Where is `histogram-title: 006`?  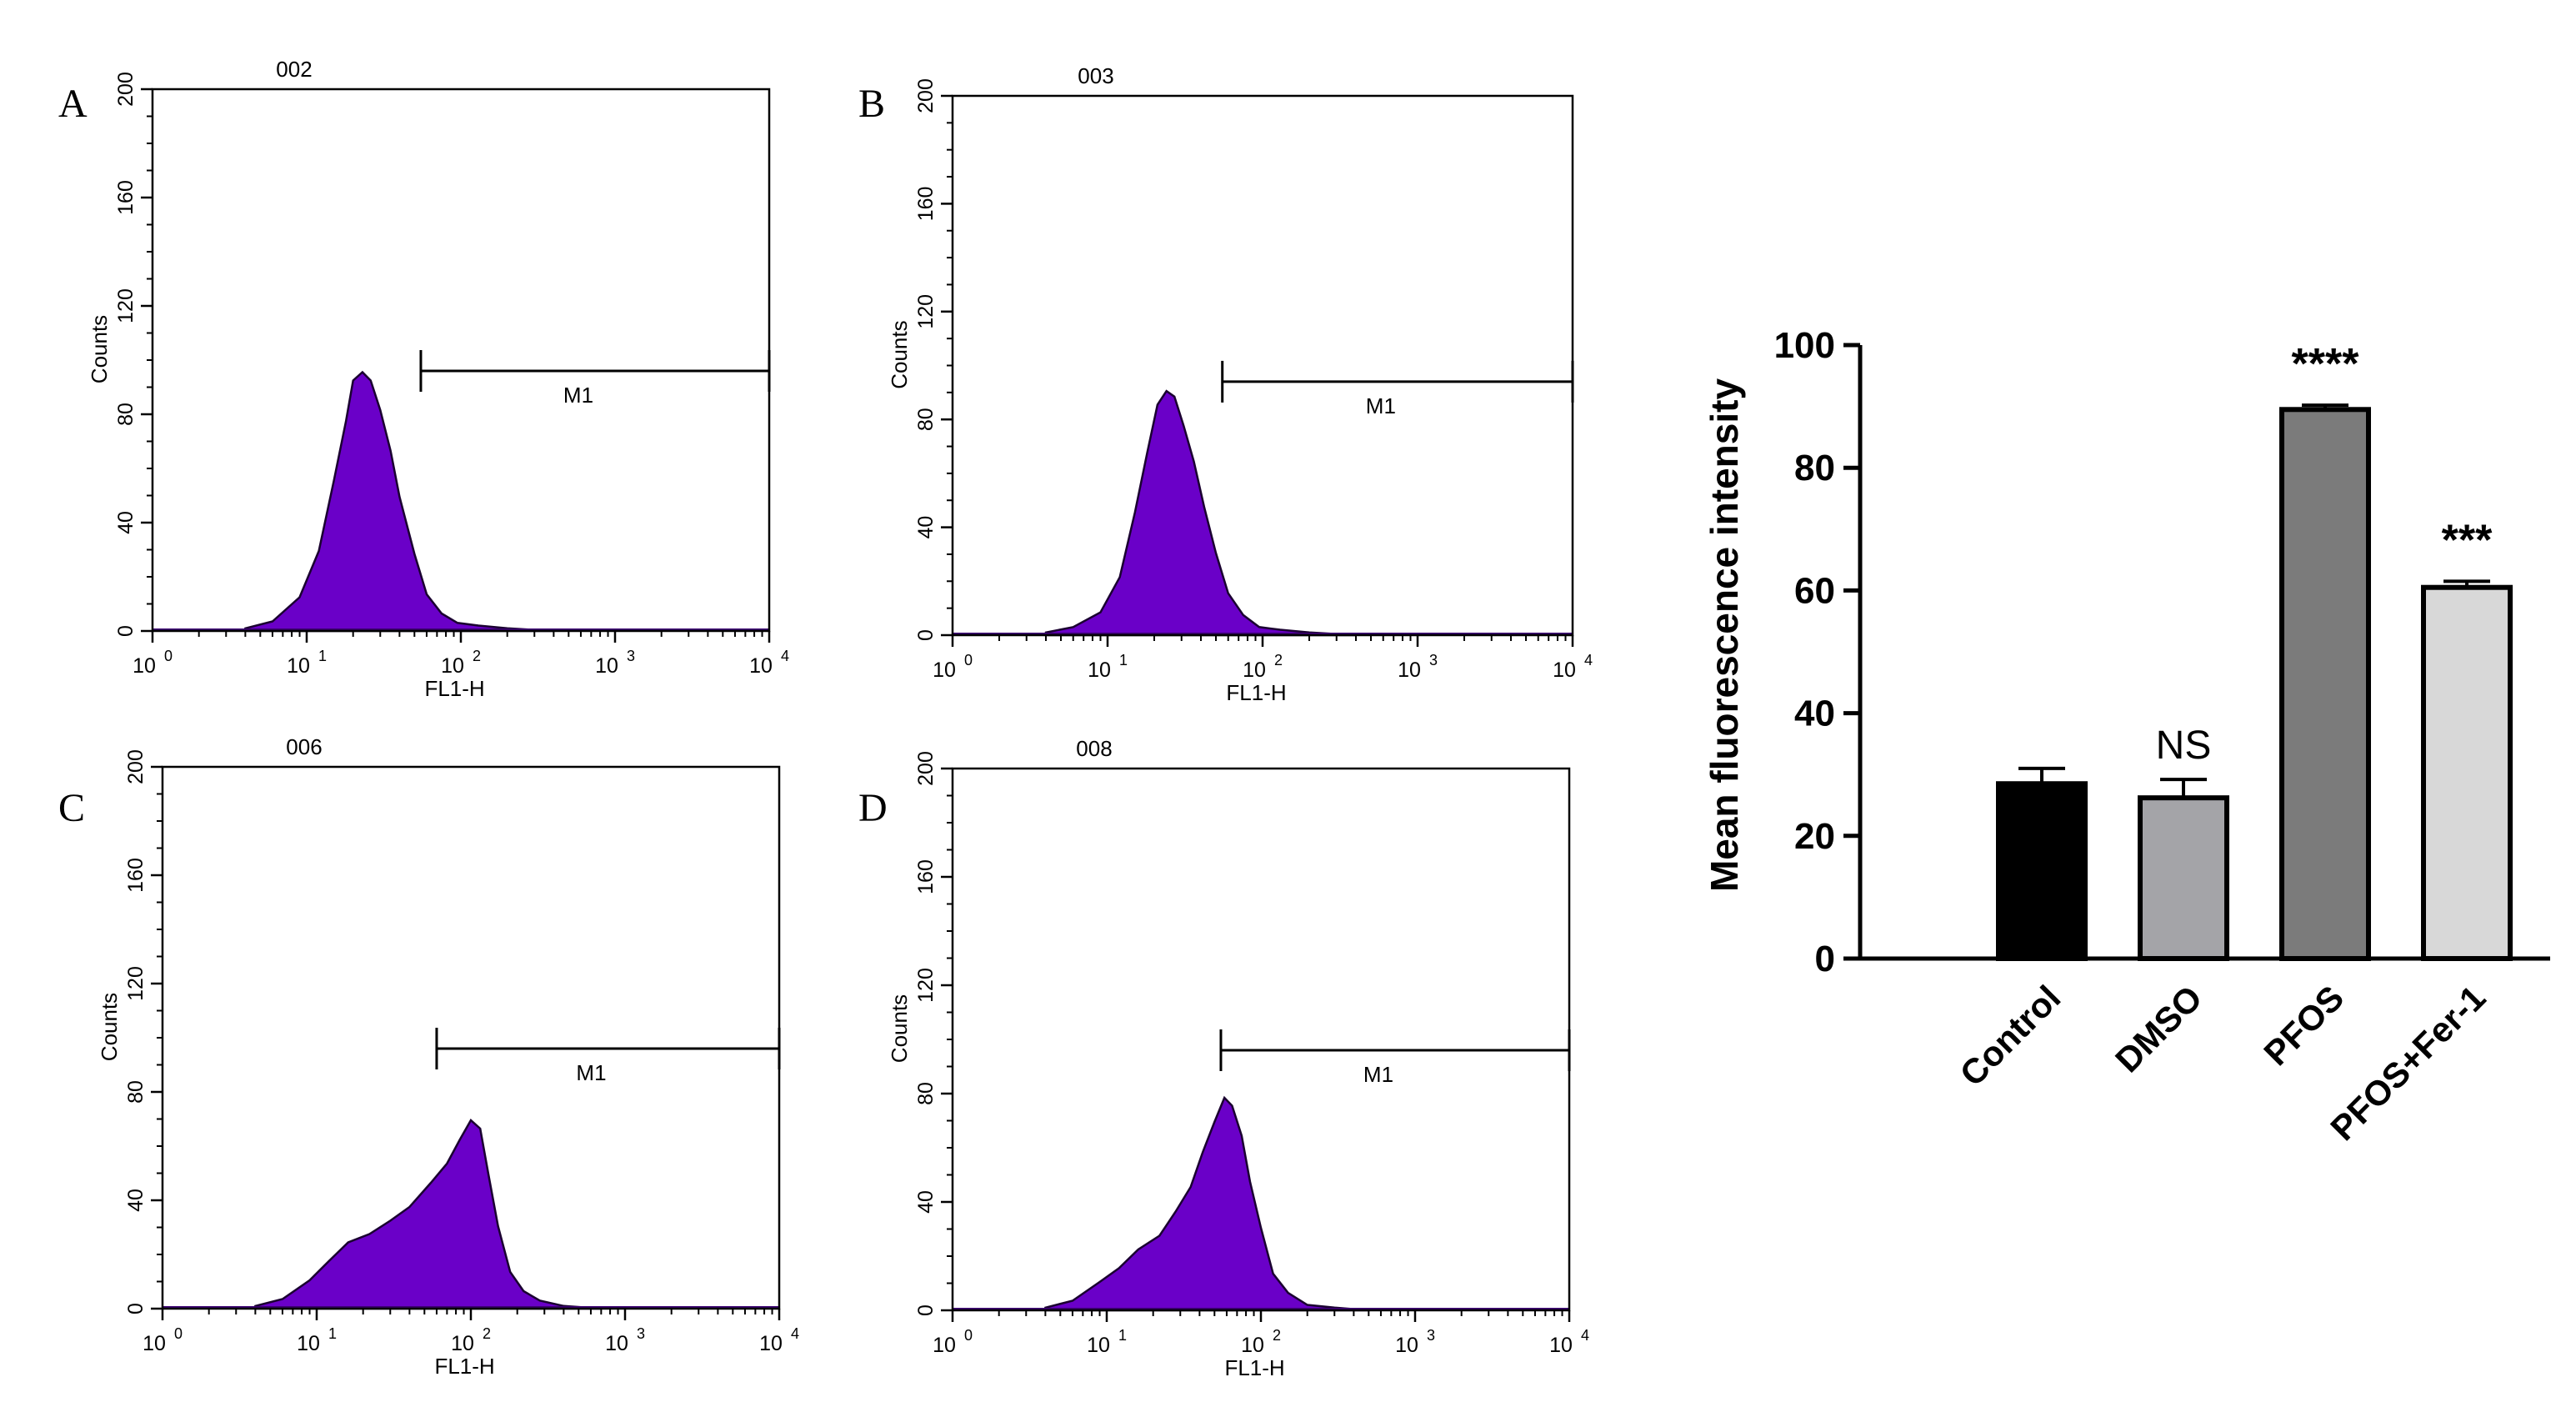 histogram-title: 006 is located at coordinates (304, 746).